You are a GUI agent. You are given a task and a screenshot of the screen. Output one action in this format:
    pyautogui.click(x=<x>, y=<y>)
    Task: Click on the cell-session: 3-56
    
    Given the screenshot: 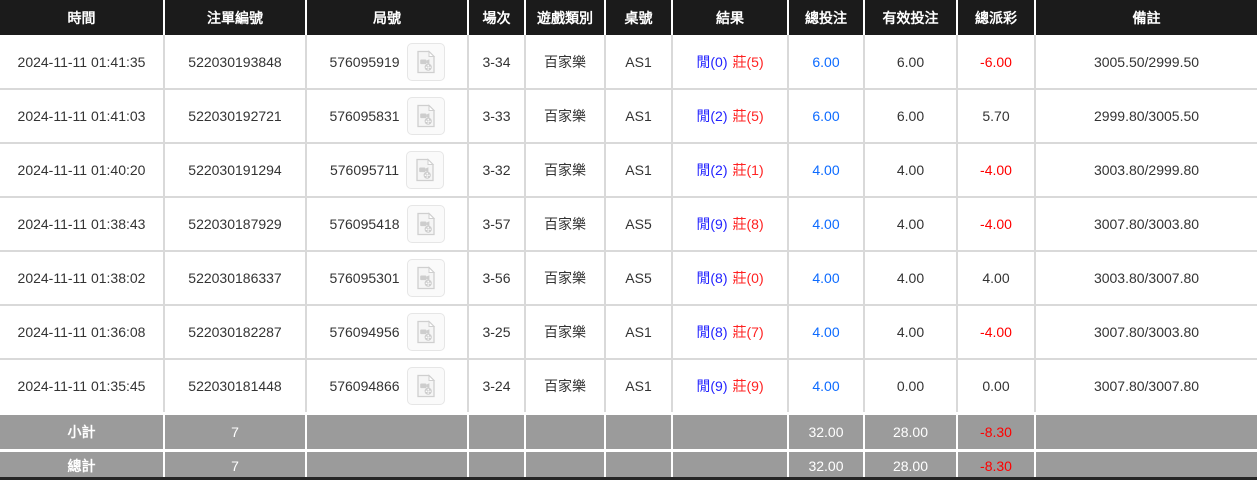 What is the action you would take?
    pyautogui.click(x=497, y=278)
    